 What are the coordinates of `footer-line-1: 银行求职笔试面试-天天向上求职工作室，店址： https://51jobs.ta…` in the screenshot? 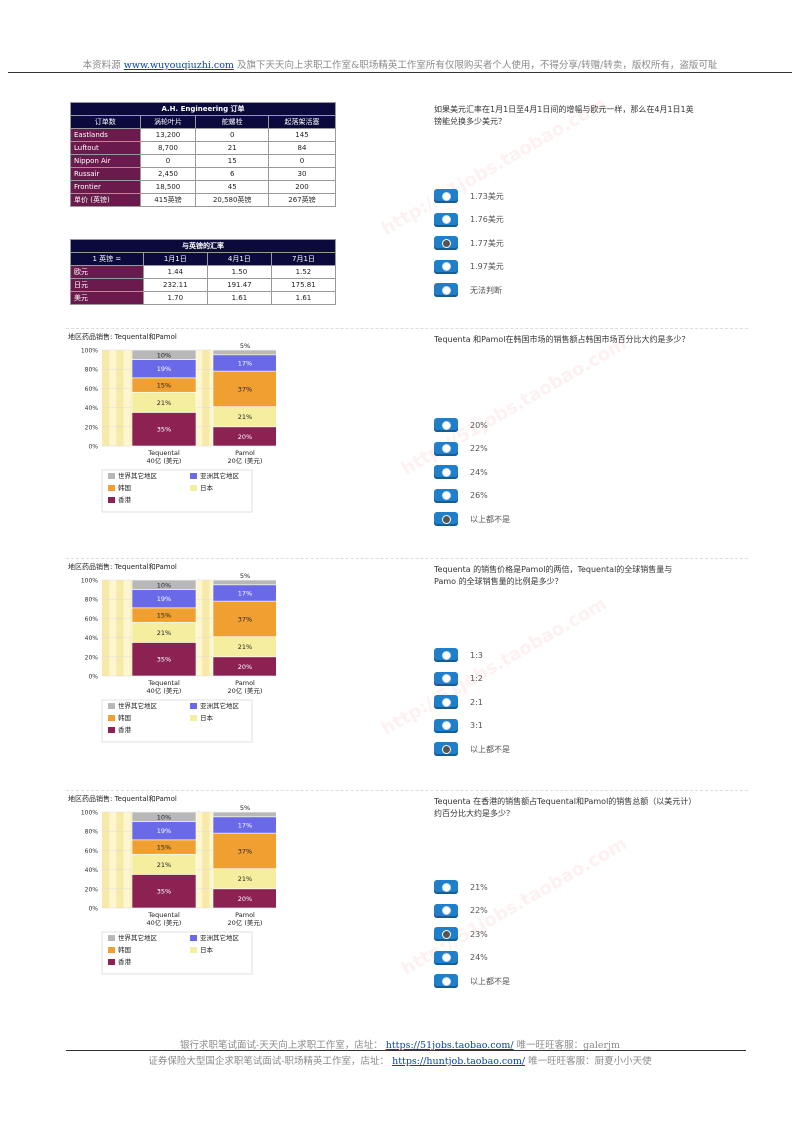 It's located at (400, 1045).